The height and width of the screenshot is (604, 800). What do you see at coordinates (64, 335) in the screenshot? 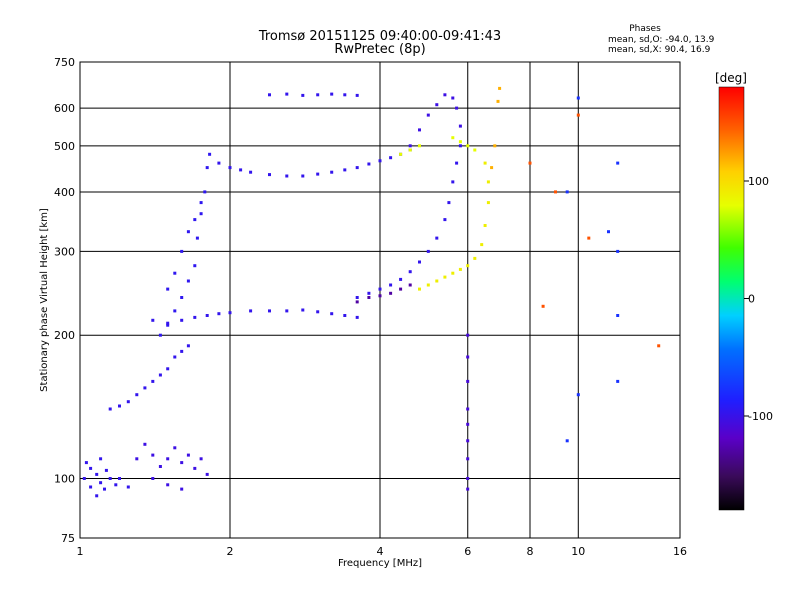
I see `y-tick-label: 200` at bounding box center [64, 335].